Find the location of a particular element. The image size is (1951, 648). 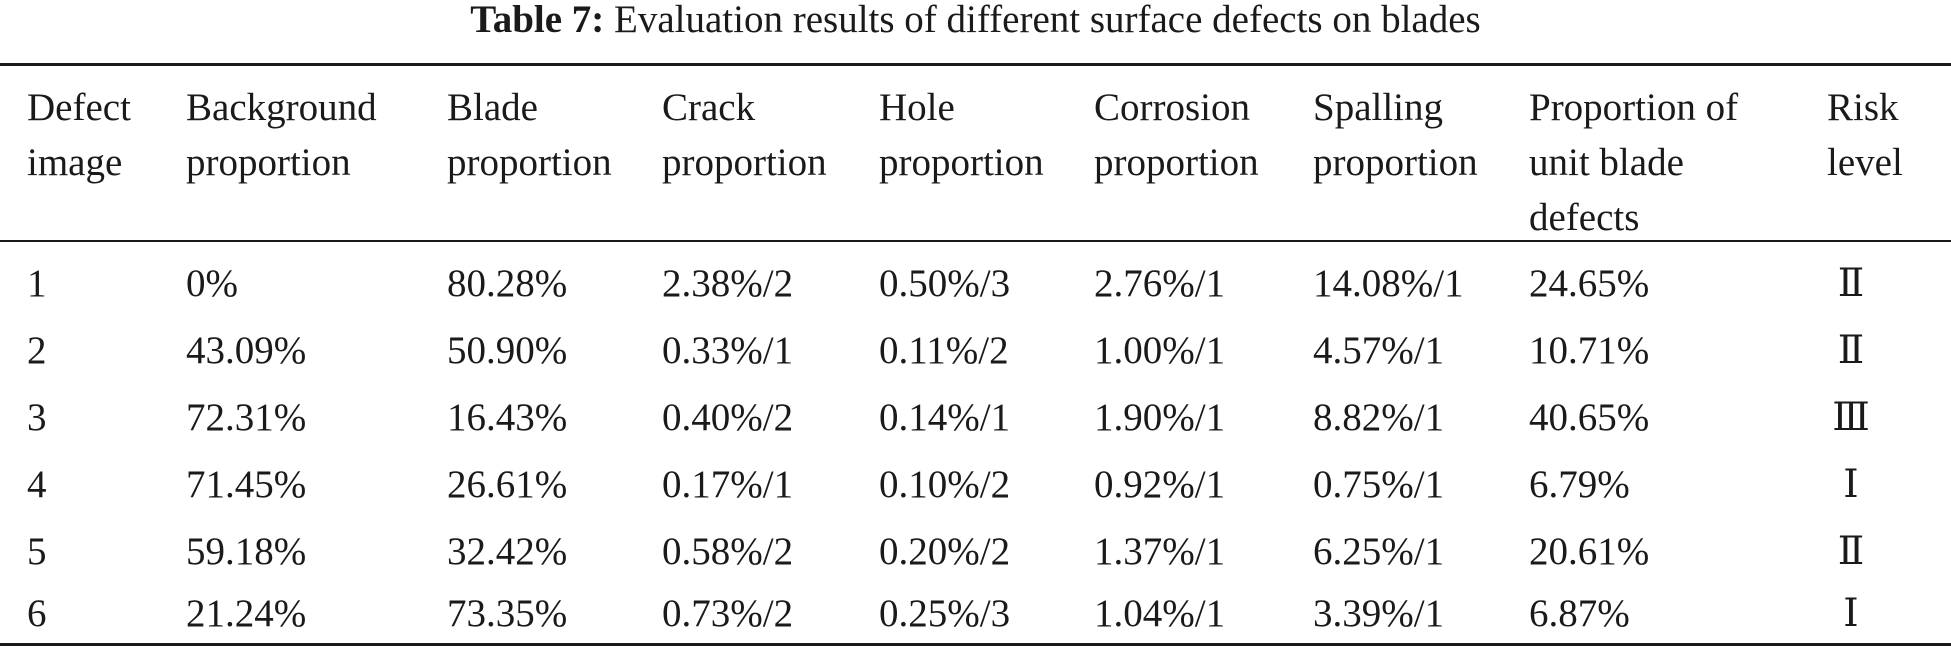

column-header-hole-proportion: Hole proportion is located at coordinates (961, 135).